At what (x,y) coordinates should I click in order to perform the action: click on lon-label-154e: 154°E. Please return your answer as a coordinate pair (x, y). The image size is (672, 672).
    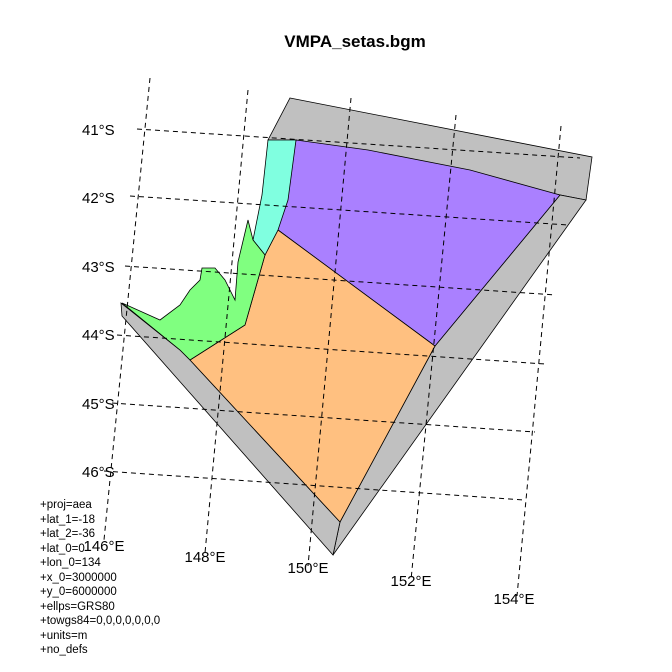
    Looking at the image, I should click on (513, 599).